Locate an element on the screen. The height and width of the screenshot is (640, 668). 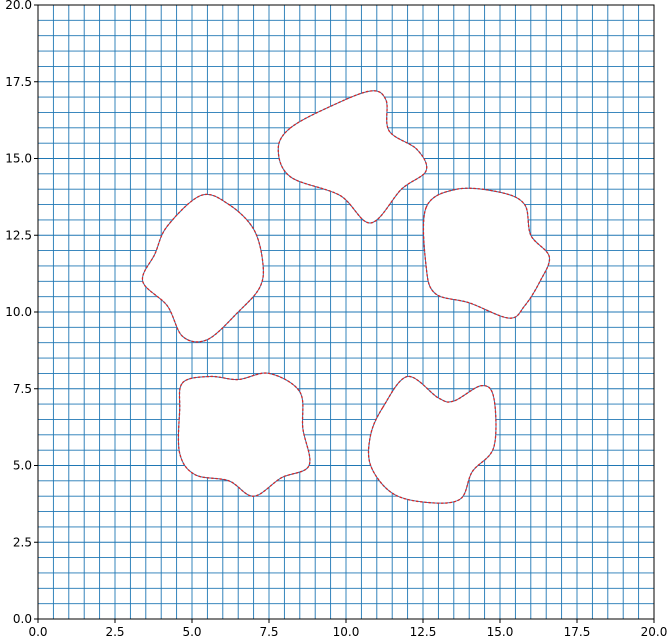
x-axis: 0.0 2.5 5.0 7.5 10.0 12.5 15.0 17.5 20.0 is located at coordinates (347, 629).